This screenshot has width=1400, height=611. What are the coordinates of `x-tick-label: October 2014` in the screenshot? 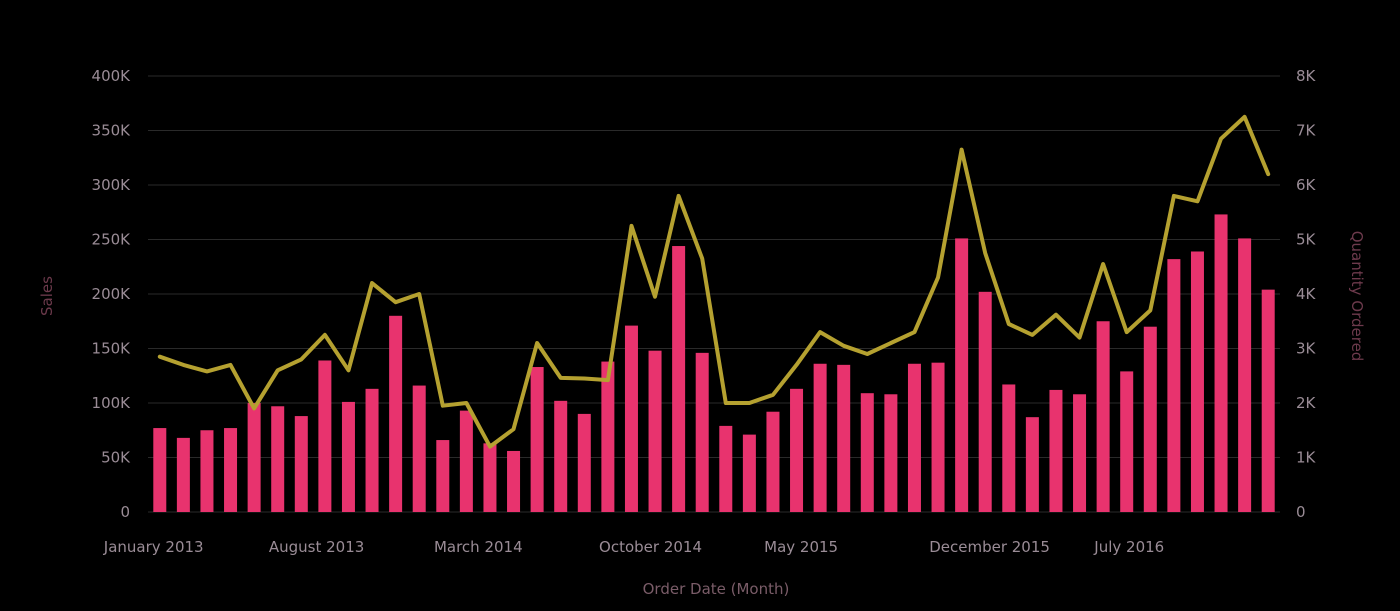 It's located at (650, 547).